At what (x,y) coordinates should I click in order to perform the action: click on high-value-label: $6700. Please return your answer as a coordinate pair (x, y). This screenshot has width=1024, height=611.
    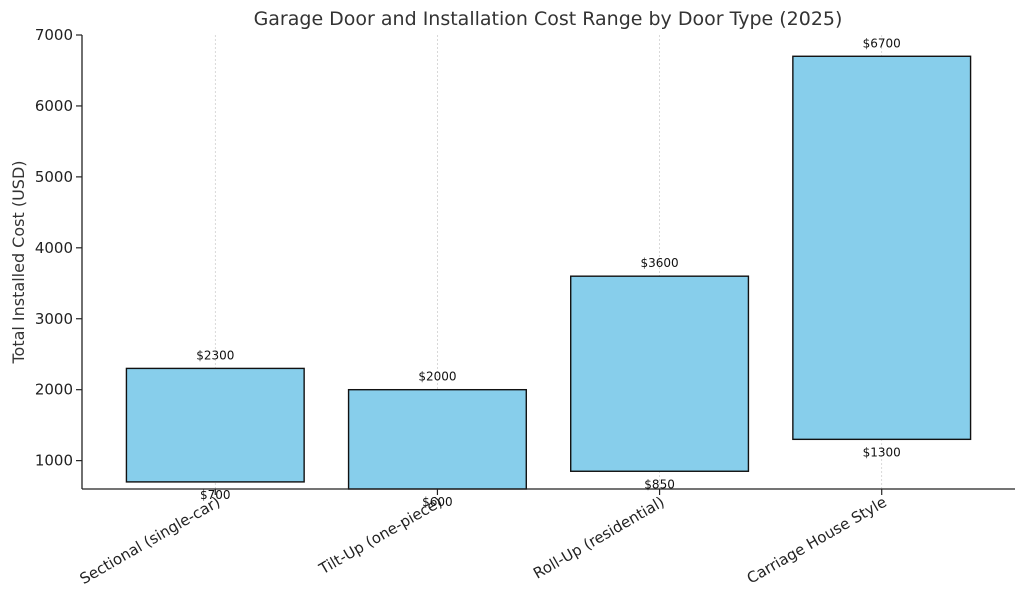
    Looking at the image, I should click on (882, 43).